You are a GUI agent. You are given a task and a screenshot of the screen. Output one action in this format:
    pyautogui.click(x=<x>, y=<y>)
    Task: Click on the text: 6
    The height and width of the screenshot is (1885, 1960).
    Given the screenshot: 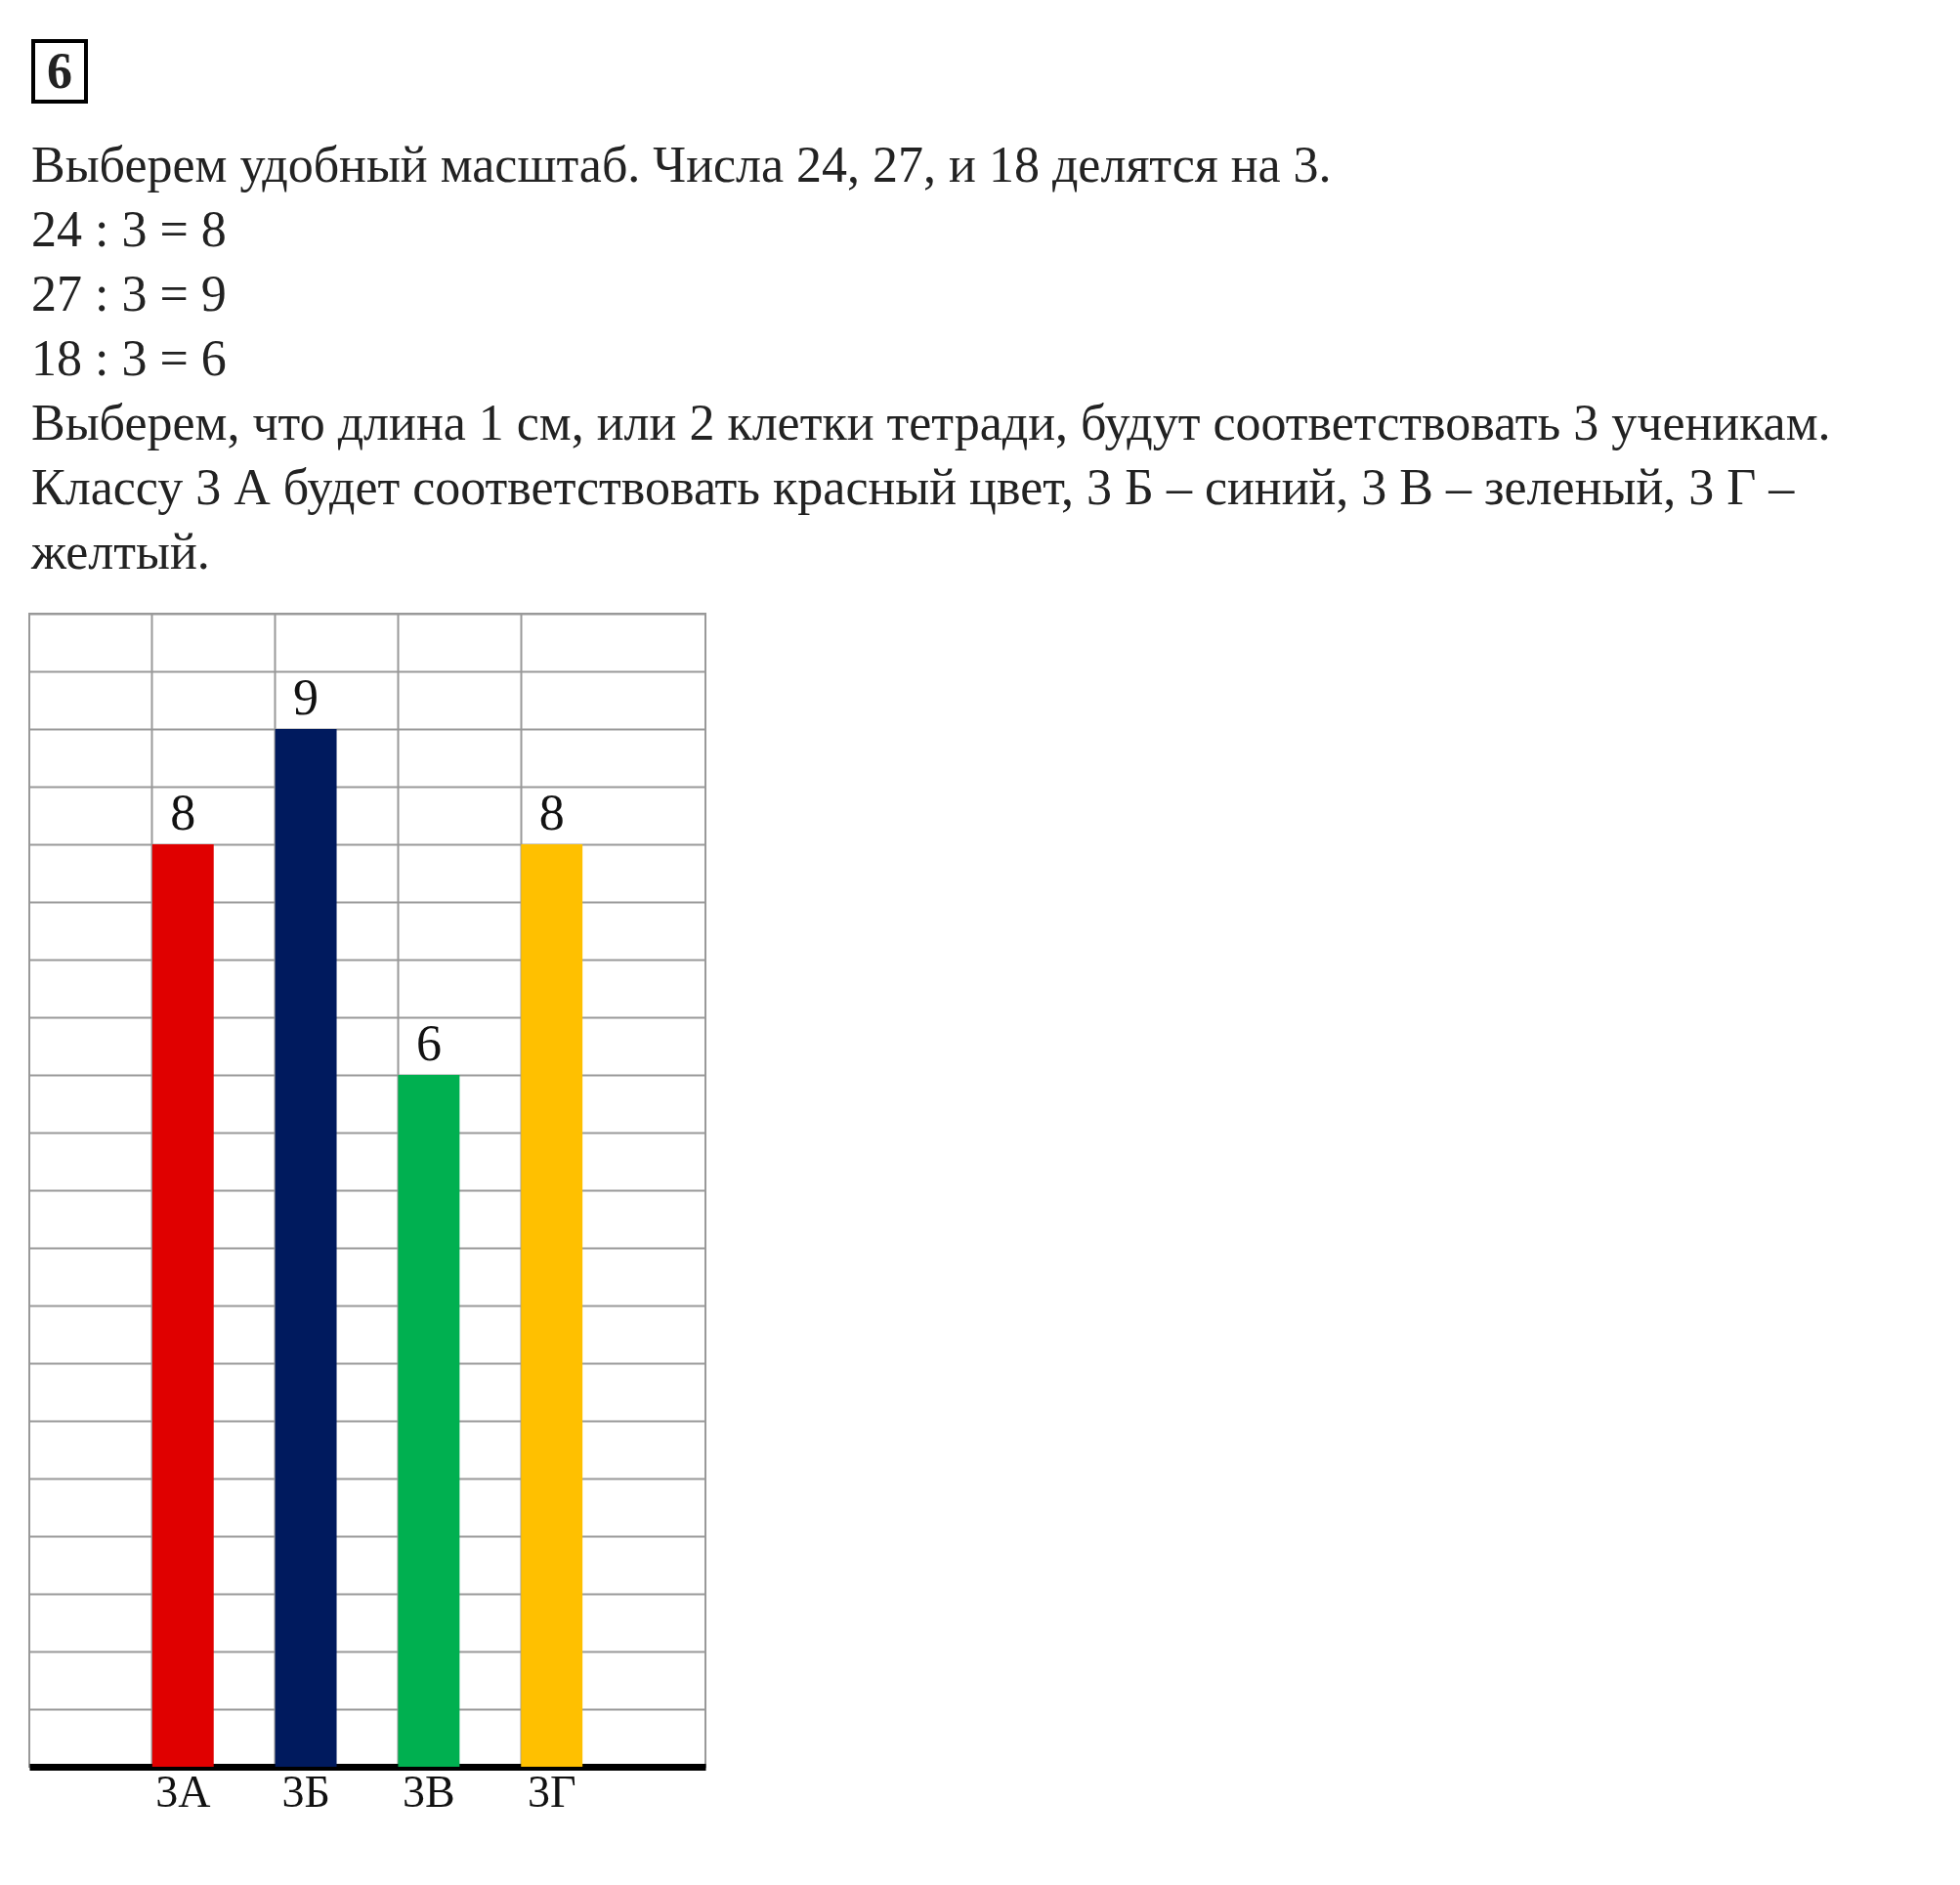 What is the action you would take?
    pyautogui.click(x=59, y=71)
    